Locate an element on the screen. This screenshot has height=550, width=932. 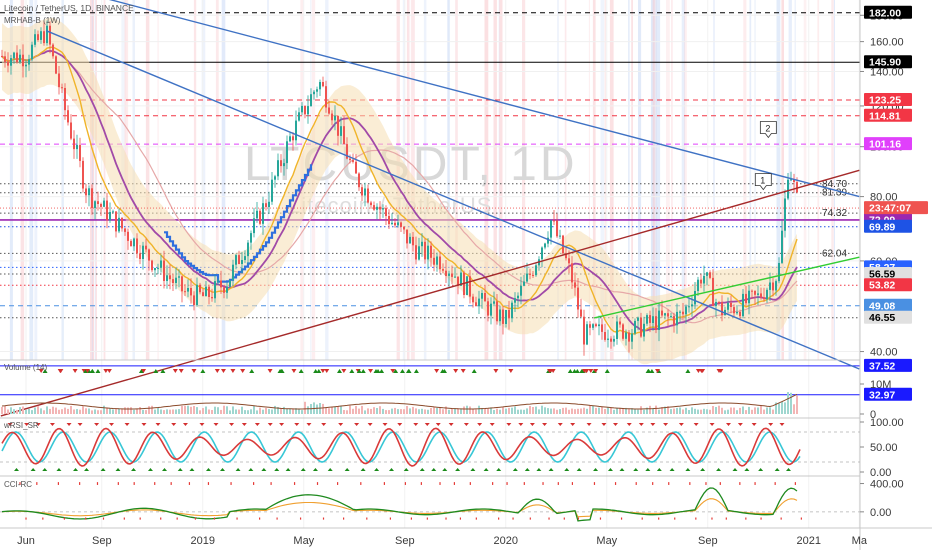
price-badge-49.08 is located at coordinates (888, 305).